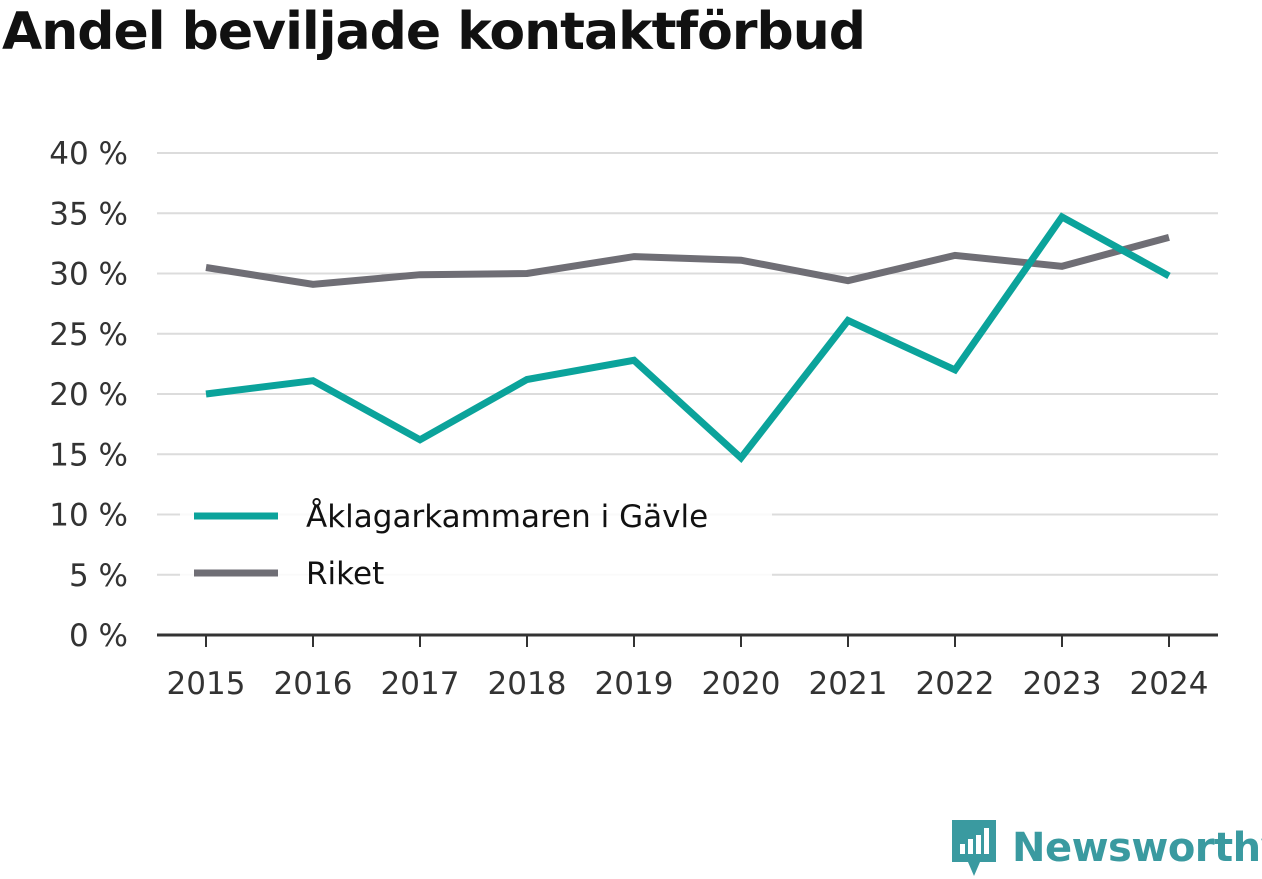  Describe the element at coordinates (420, 684) in the screenshot. I see `x-tick-label: 2017` at that location.